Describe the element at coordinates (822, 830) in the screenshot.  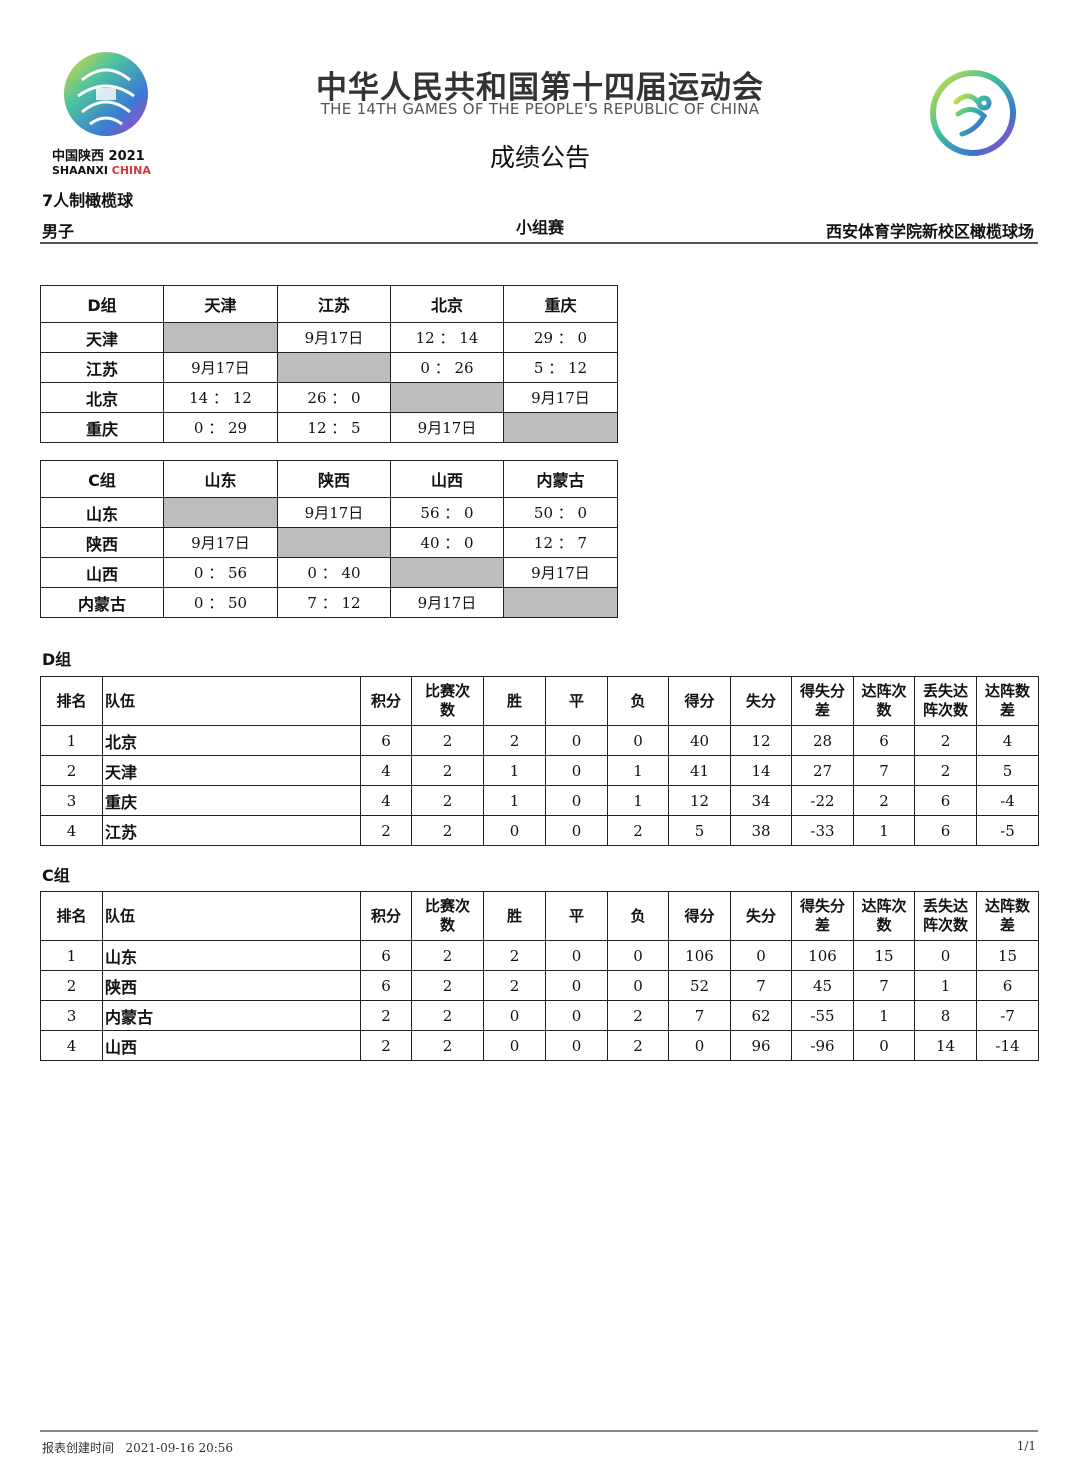
I see `stat-cell: -33` at that location.